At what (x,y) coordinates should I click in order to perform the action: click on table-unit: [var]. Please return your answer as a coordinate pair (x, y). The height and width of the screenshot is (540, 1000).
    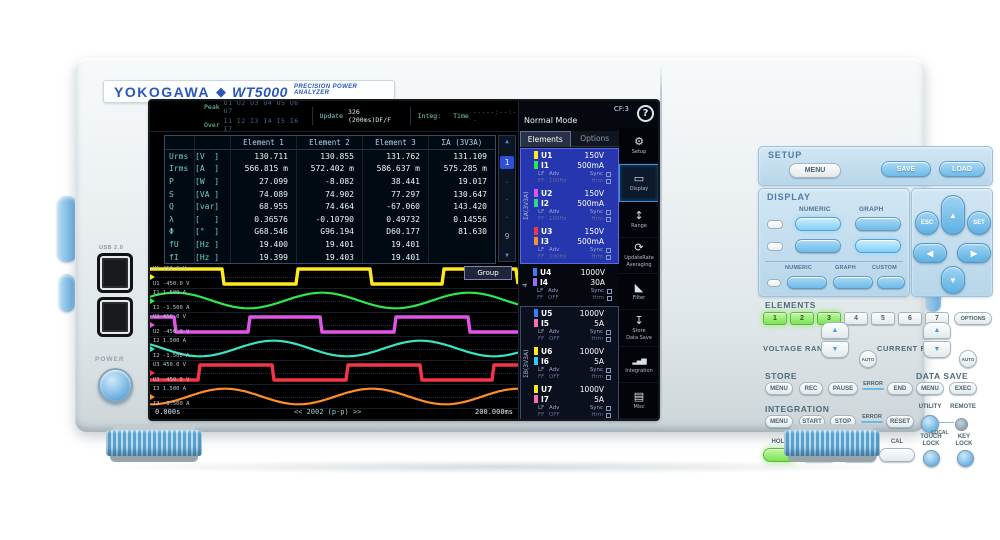
    Looking at the image, I should click on (213, 206).